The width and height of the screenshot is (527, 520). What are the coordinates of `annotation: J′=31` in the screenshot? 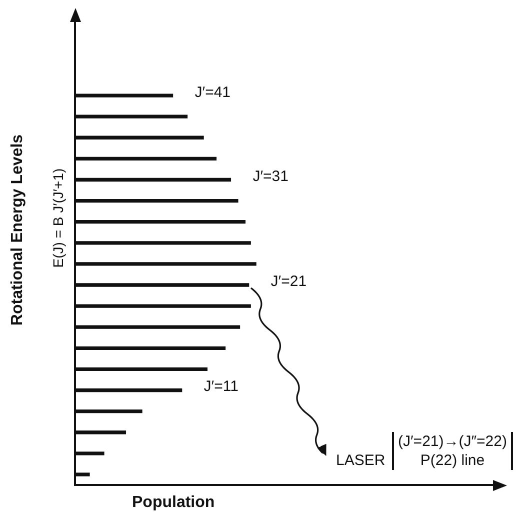 It's located at (270, 176).